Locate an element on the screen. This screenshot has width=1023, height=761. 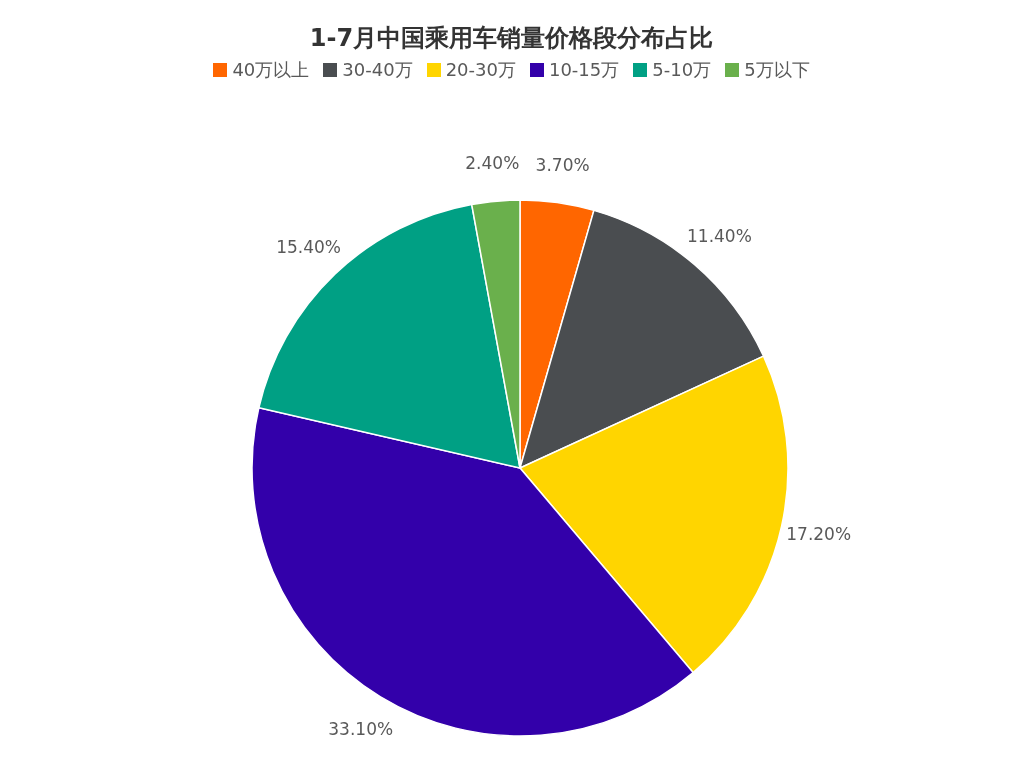
data-label: 11.40% is located at coordinates (719, 235).